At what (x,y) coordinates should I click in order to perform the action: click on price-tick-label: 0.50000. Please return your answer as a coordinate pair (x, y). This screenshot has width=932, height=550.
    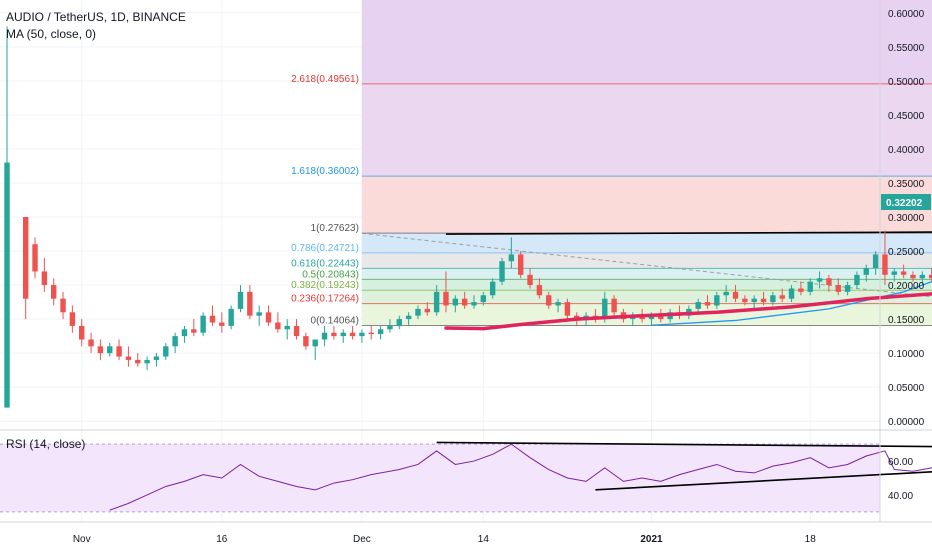
    Looking at the image, I should click on (906, 82).